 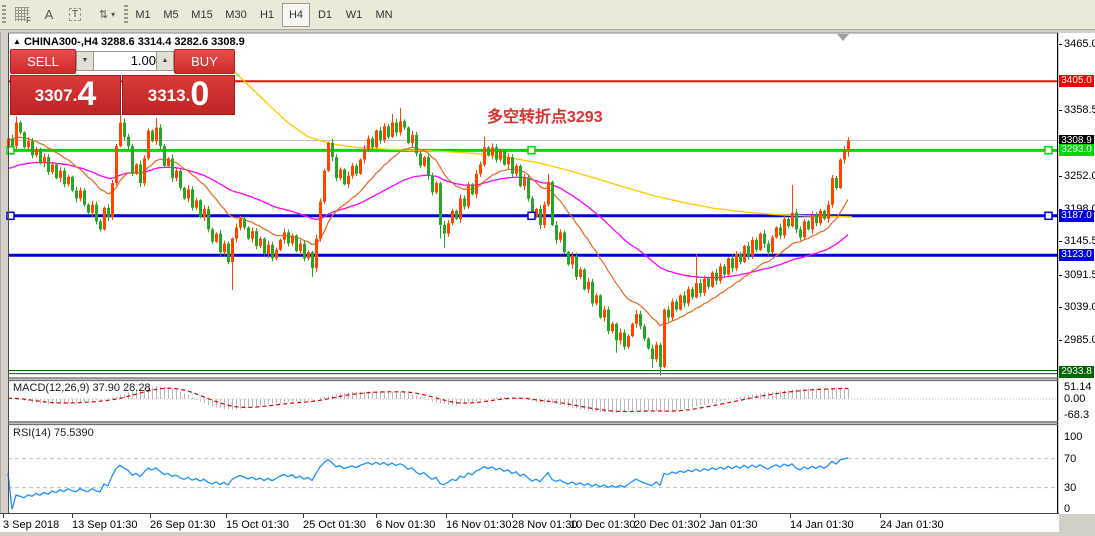 What do you see at coordinates (127, 61) in the screenshot?
I see `volume-input: 1.00` at bounding box center [127, 61].